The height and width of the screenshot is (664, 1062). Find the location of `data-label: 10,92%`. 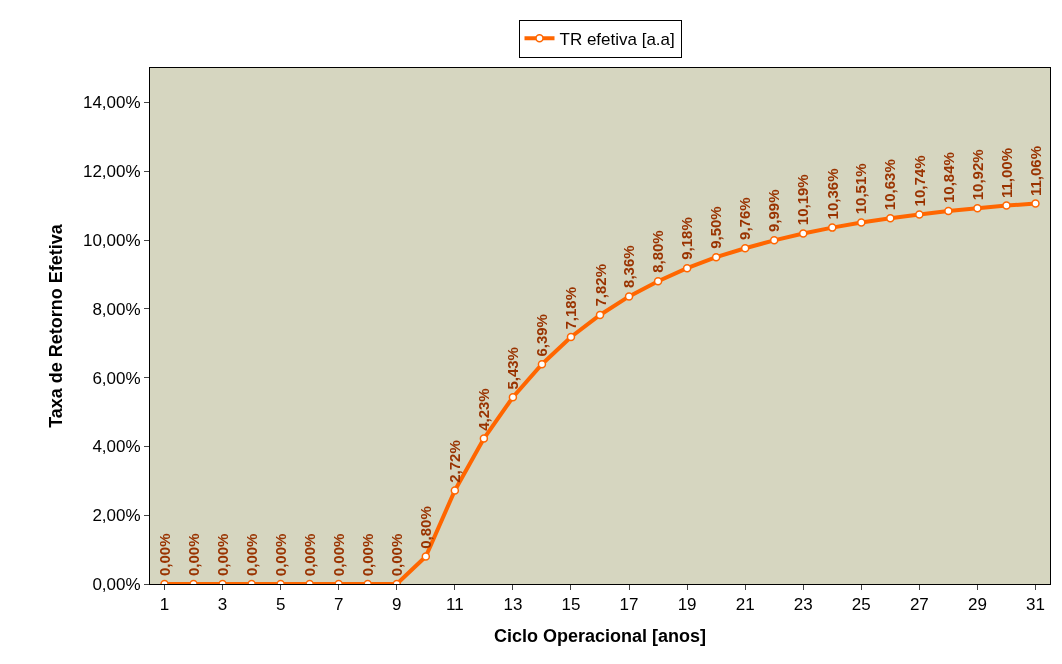

data-label: 10,92% is located at coordinates (977, 175).